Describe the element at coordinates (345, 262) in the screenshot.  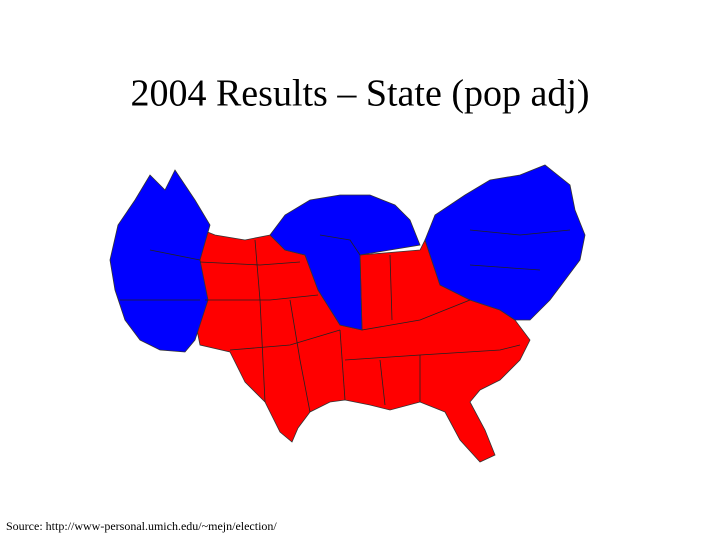
I see `blue-midwest` at that location.